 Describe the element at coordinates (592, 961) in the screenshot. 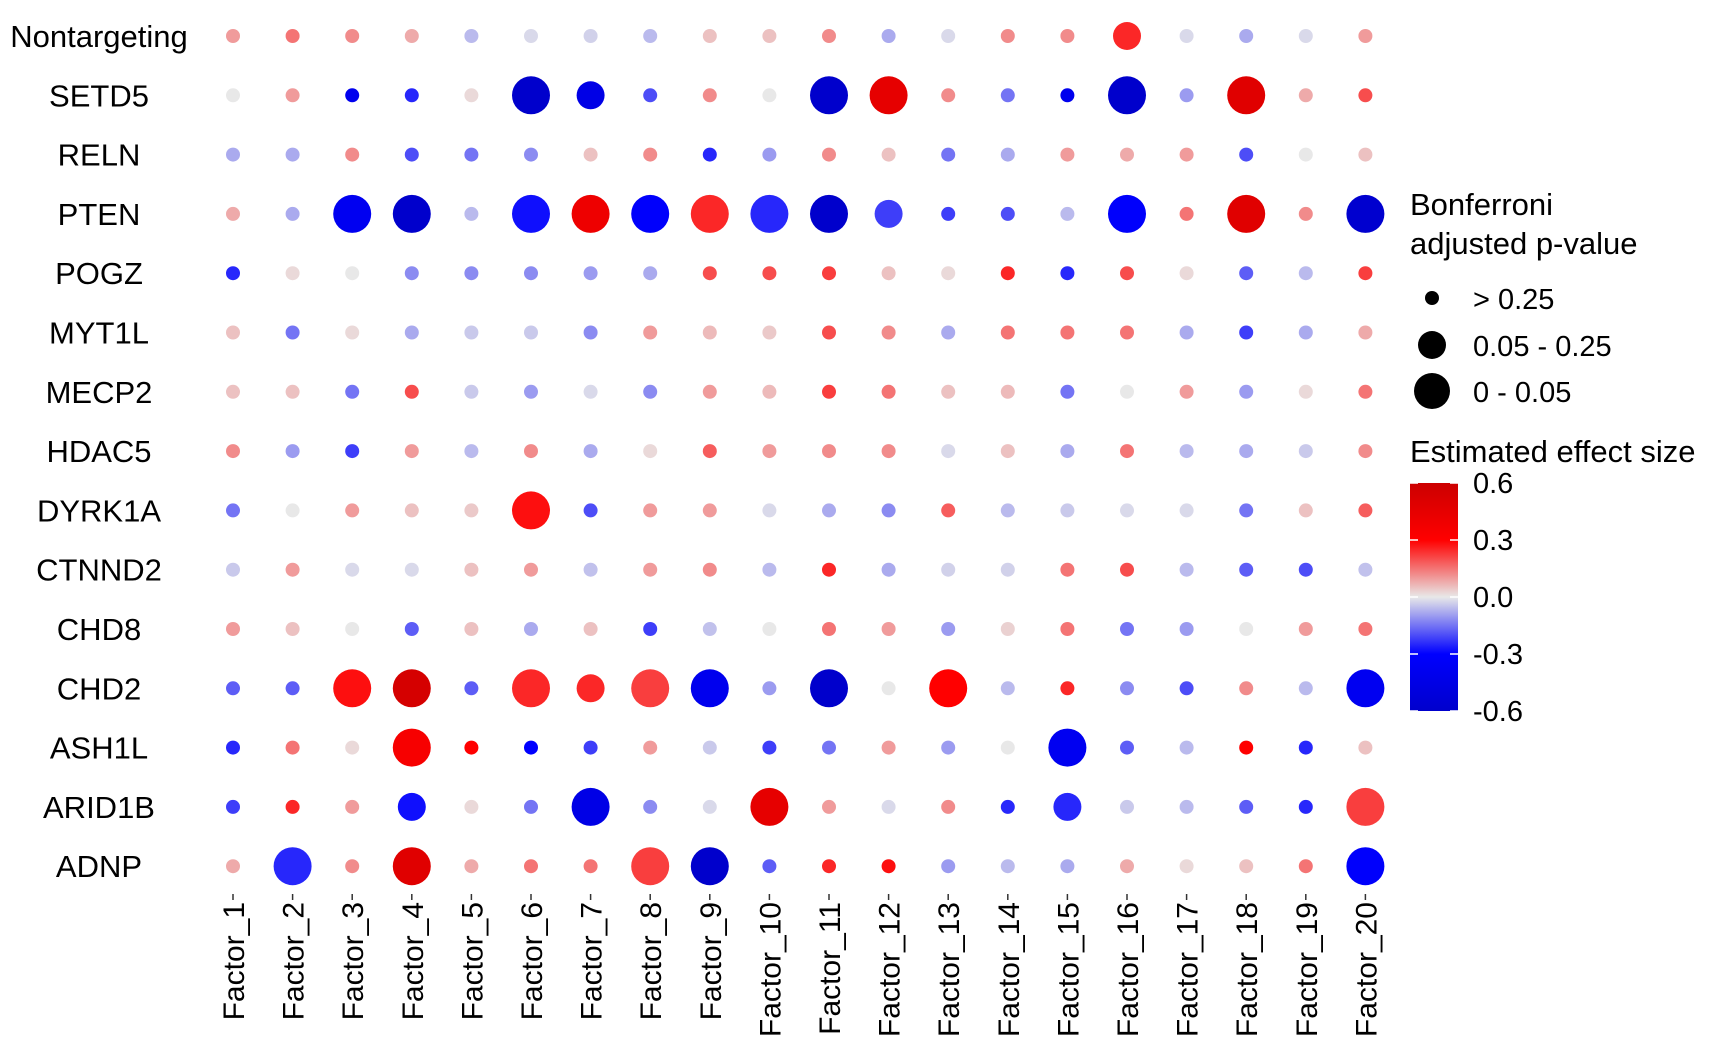

I see `column-label: Factor_7` at that location.